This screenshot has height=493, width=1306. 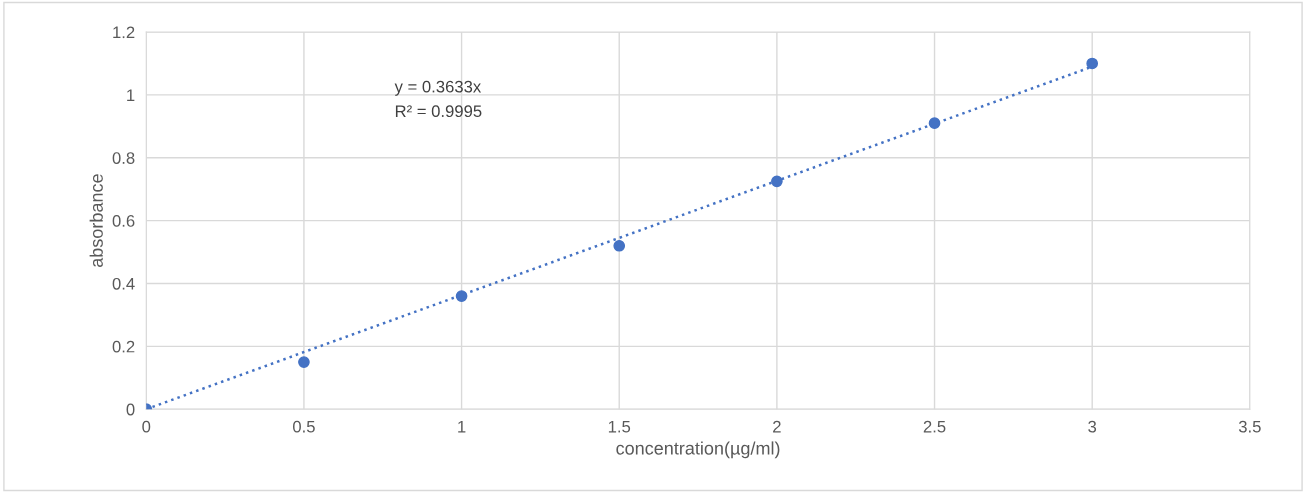 I want to click on y-tick-label: 0.4, so click(x=123, y=283).